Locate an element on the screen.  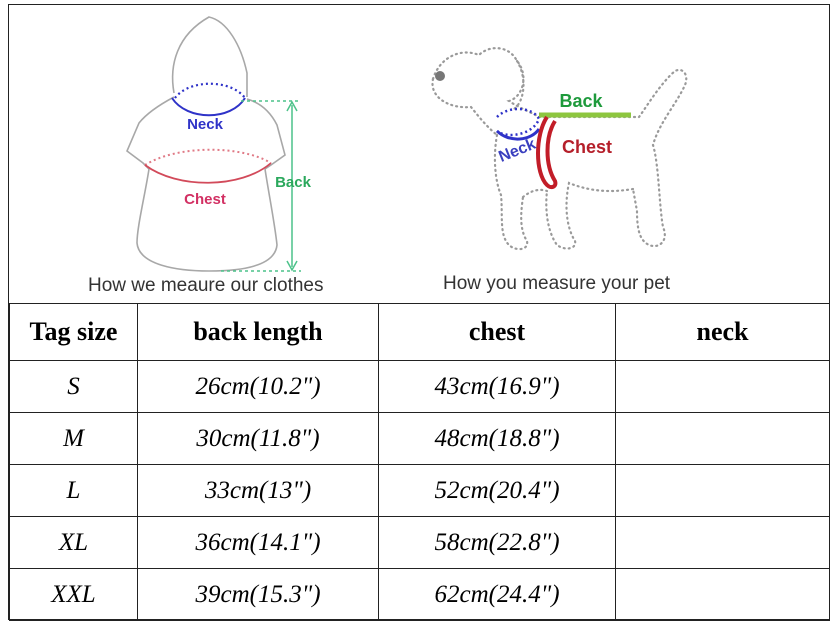
dog-chest-line is located at coordinates (547, 152).